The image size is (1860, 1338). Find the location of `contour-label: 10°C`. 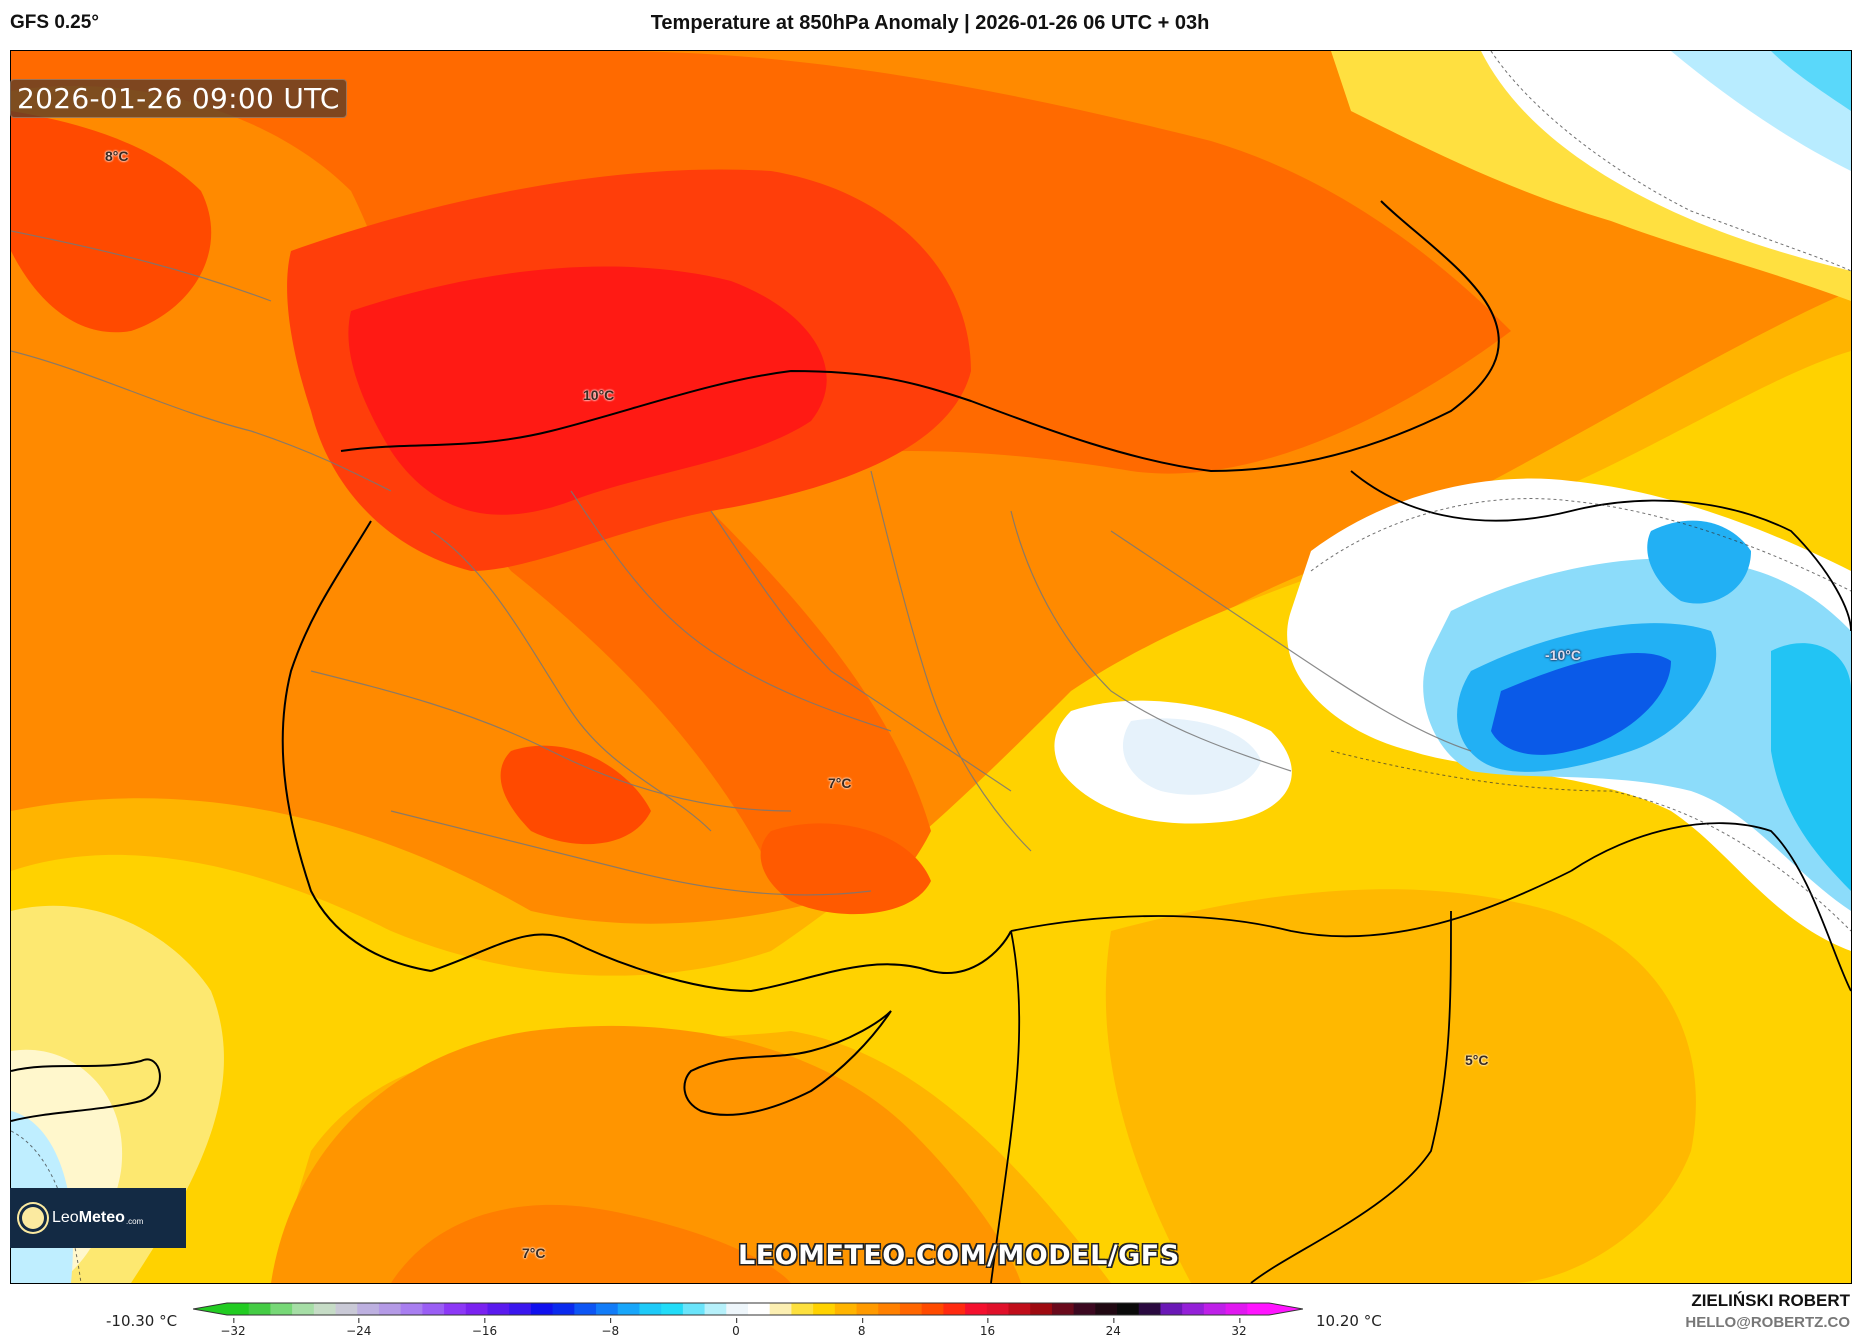

contour-label: 10°C is located at coordinates (599, 395).